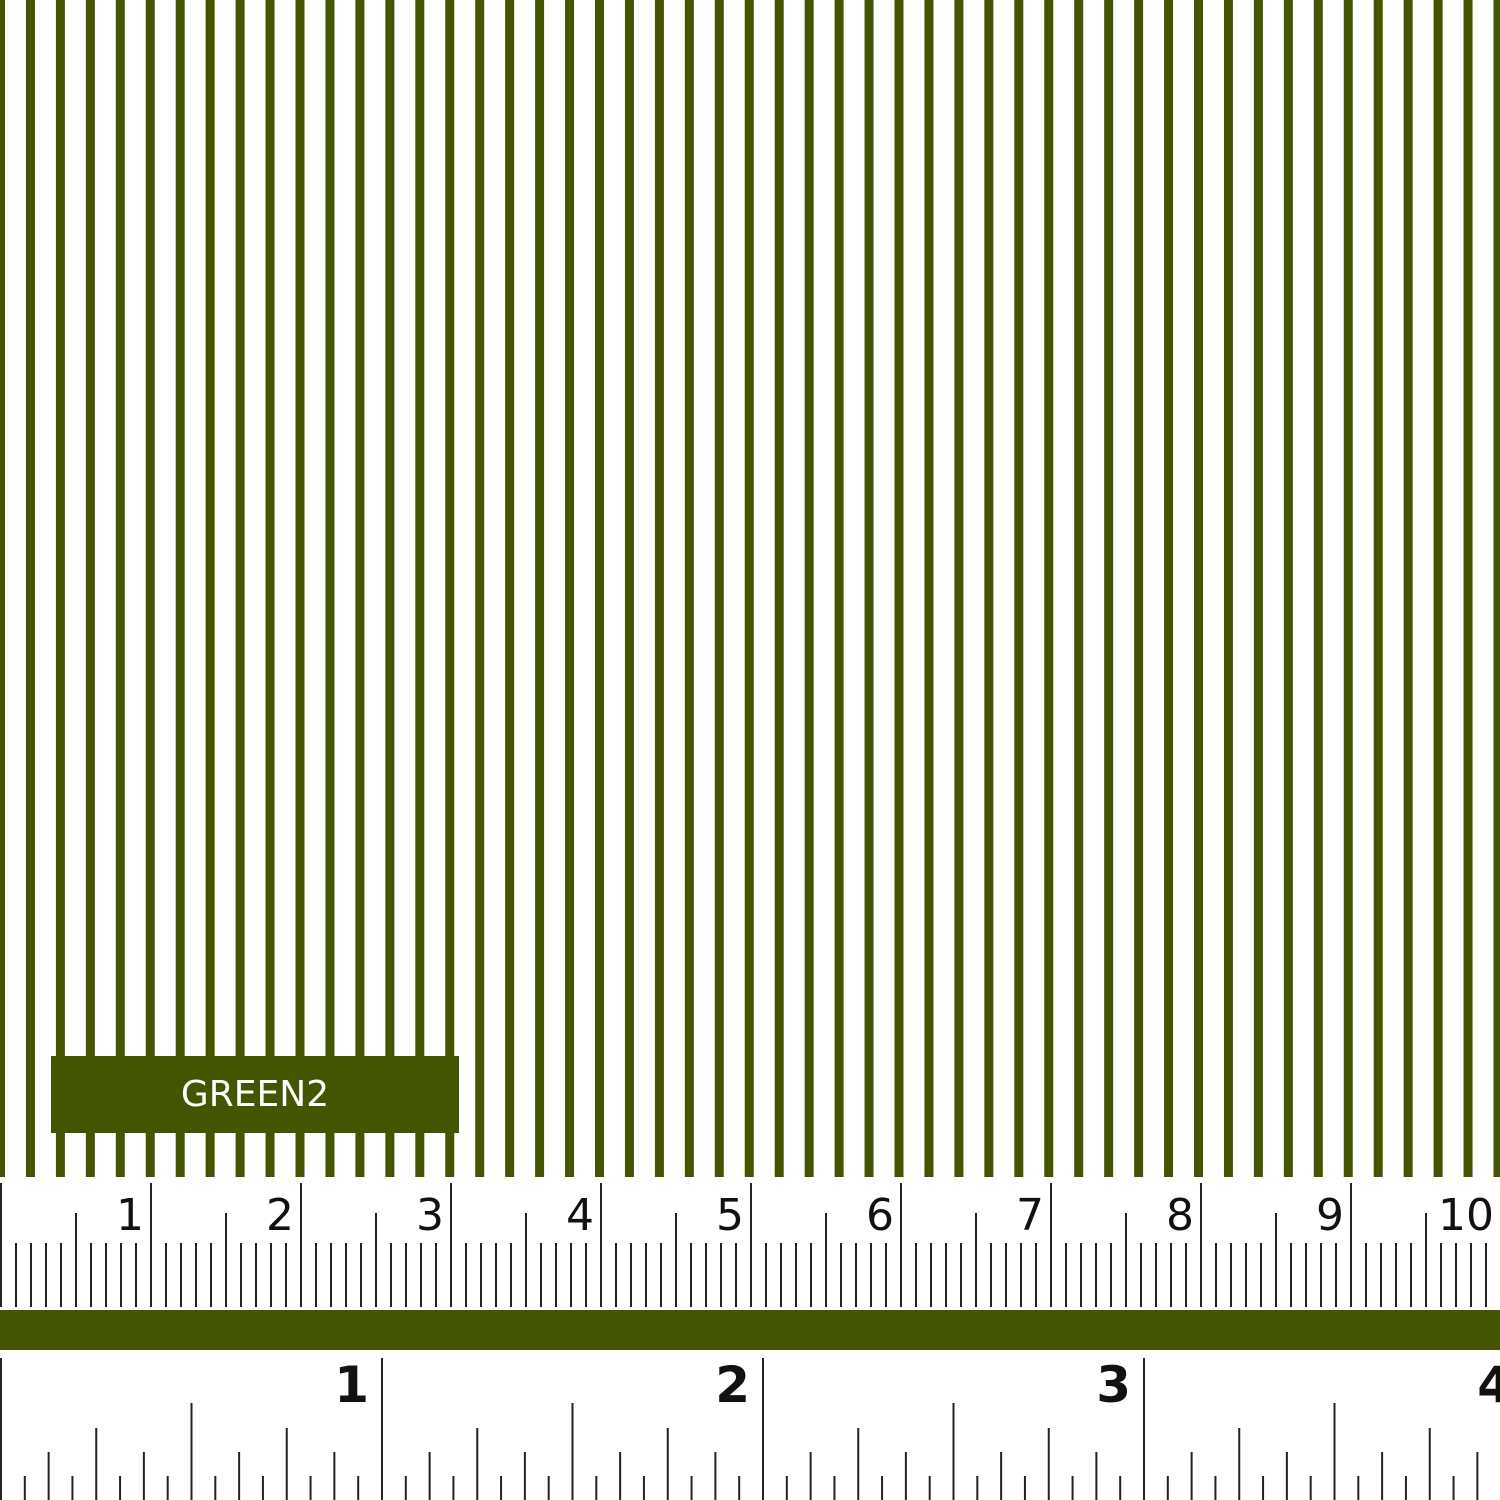 This screenshot has width=1500, height=1500. I want to click on cm-label: 1, so click(130, 1215).